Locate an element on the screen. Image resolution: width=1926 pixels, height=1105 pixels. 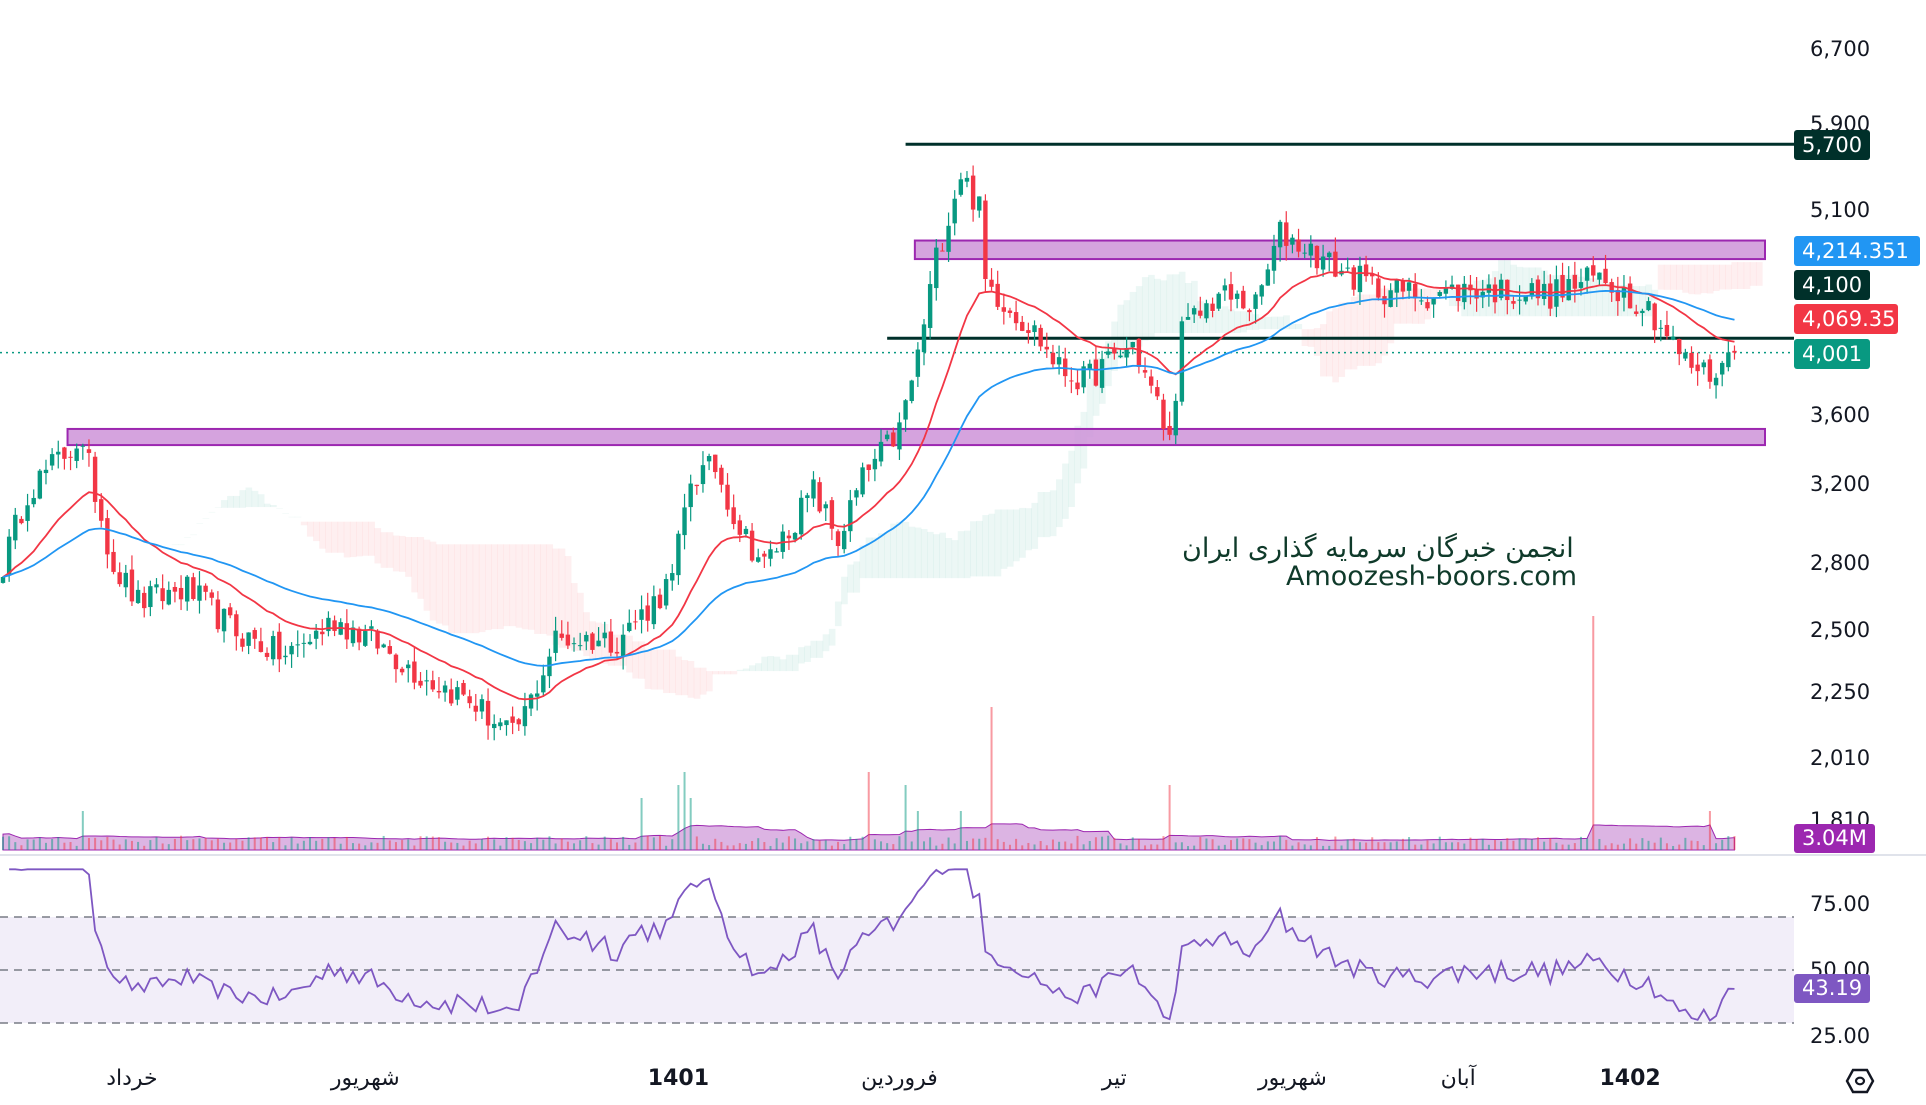
tradingview-settings-icon is located at coordinates (1860, 1081).